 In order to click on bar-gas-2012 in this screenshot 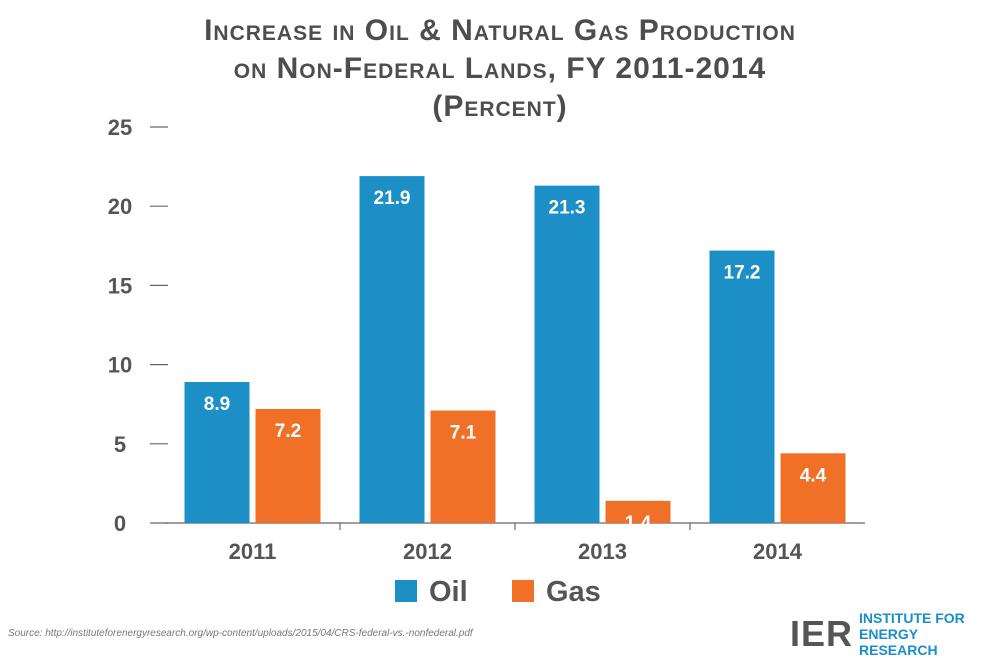, I will do `click(463, 466)`.